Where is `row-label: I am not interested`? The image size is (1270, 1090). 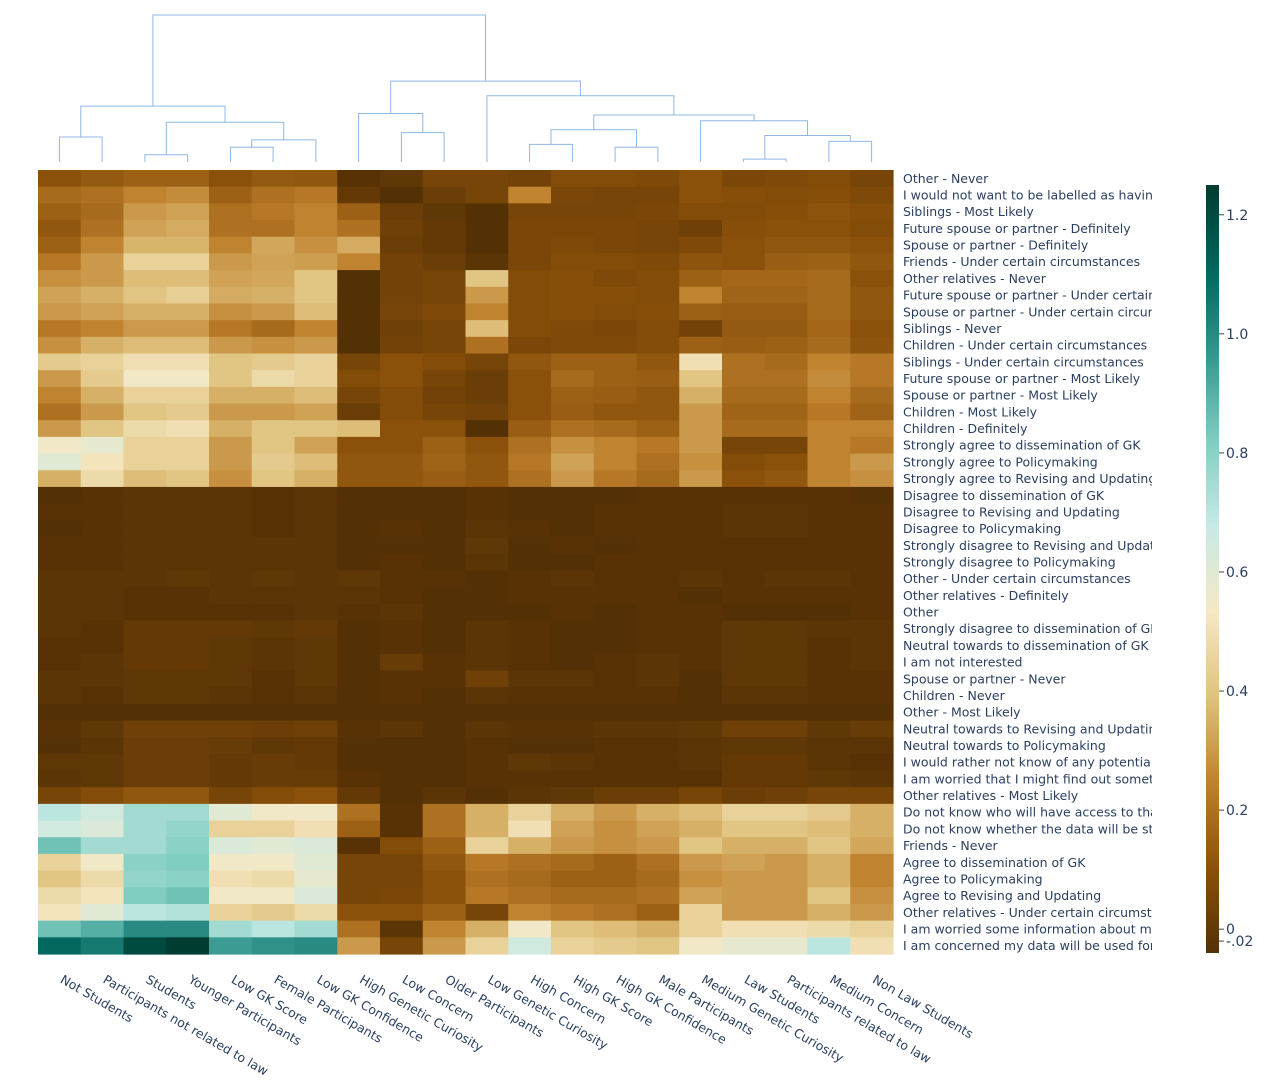
row-label: I am not interested is located at coordinates (963, 662).